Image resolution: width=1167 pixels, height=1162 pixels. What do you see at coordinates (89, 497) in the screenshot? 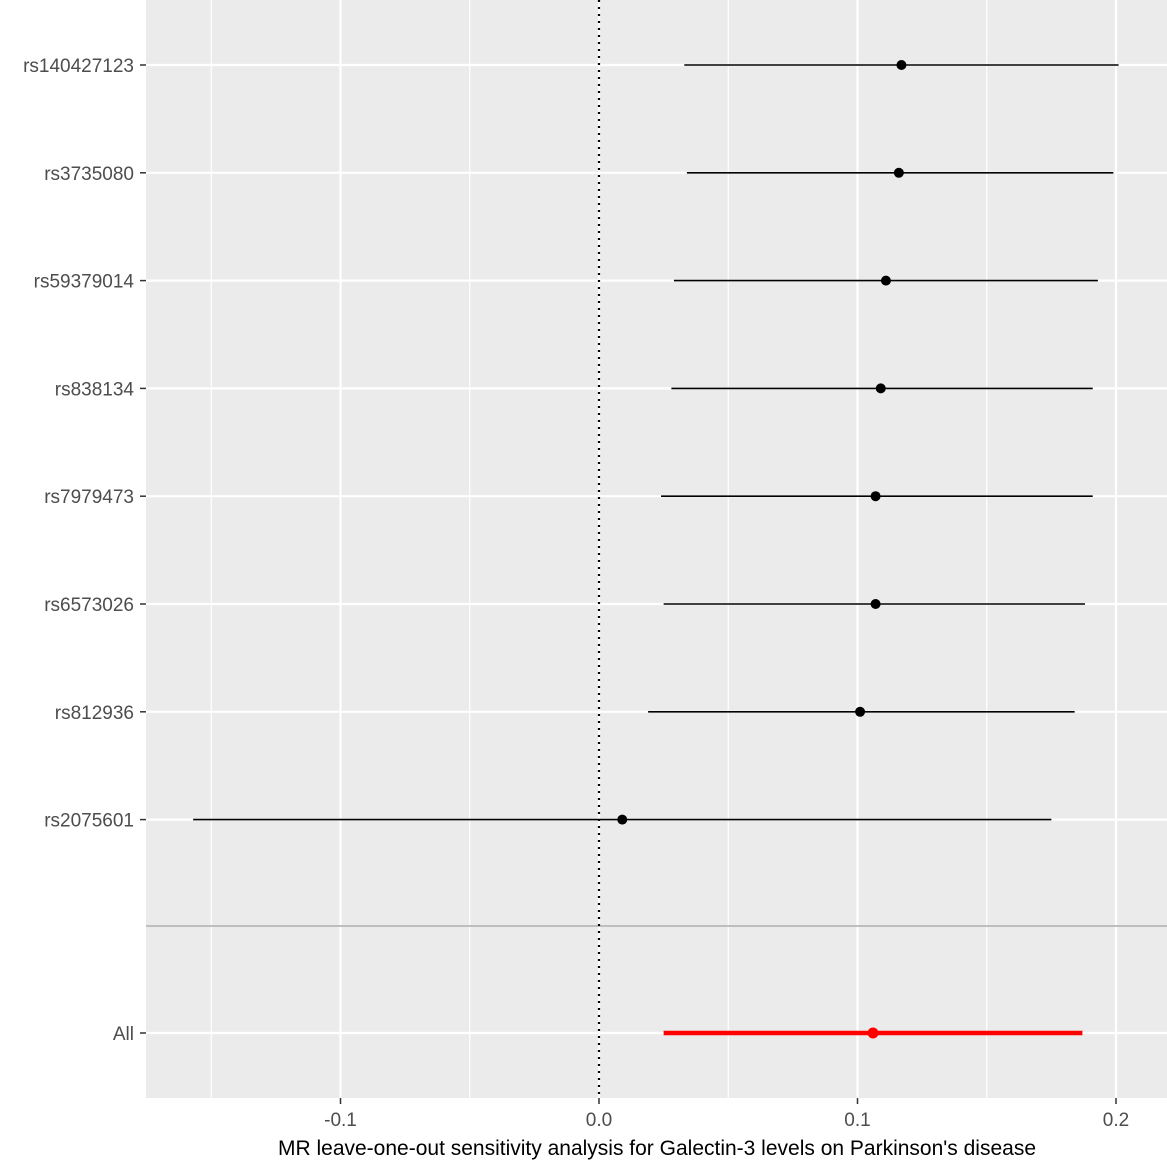
I see `y-label-snp: rs7979473` at bounding box center [89, 497].